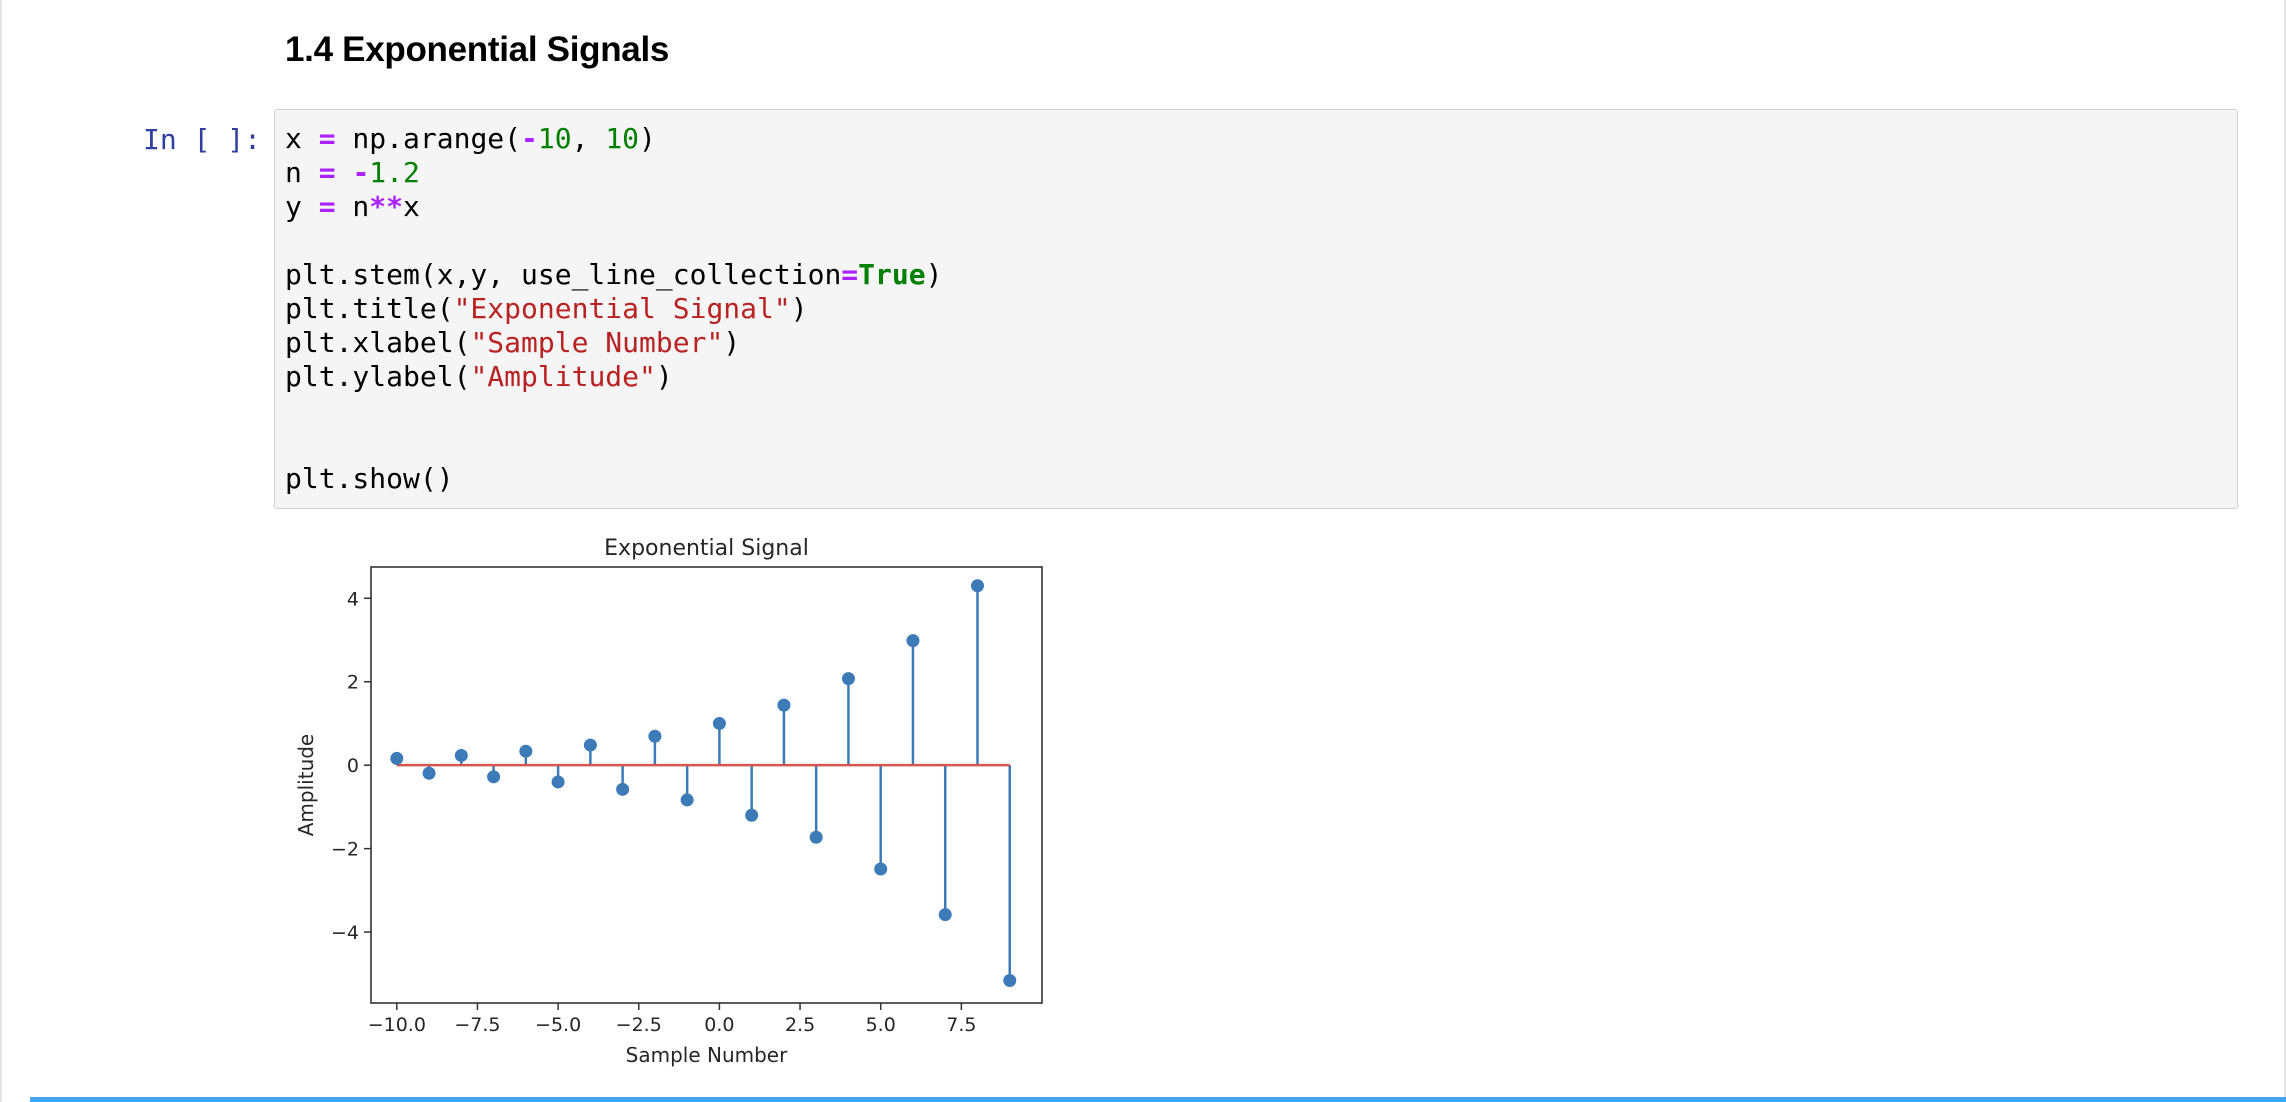 Image resolution: width=2286 pixels, height=1102 pixels. I want to click on y-tick-label: 4, so click(353, 599).